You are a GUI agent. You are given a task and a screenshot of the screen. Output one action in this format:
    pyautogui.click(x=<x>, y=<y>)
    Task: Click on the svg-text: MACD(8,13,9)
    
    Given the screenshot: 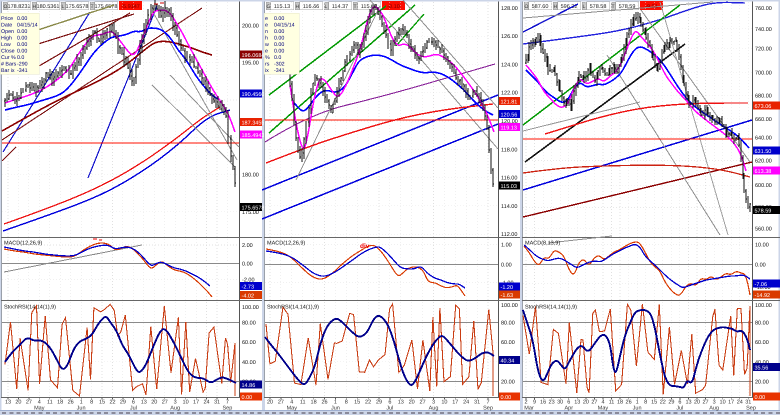 What is the action you would take?
    pyautogui.click(x=542, y=244)
    